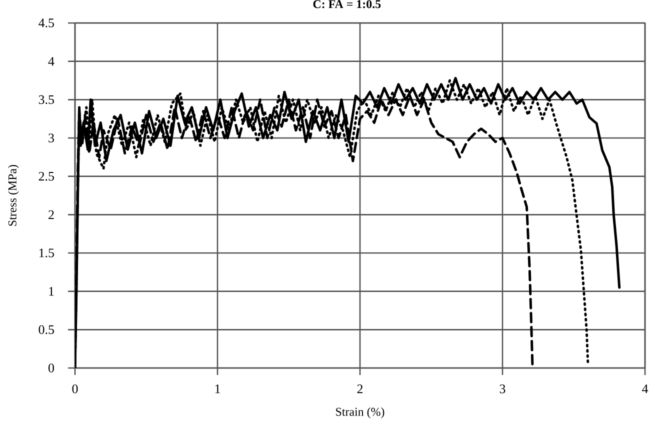 The image size is (651, 426). What do you see at coordinates (360, 389) in the screenshot?
I see `x-tick-label: 2` at bounding box center [360, 389].